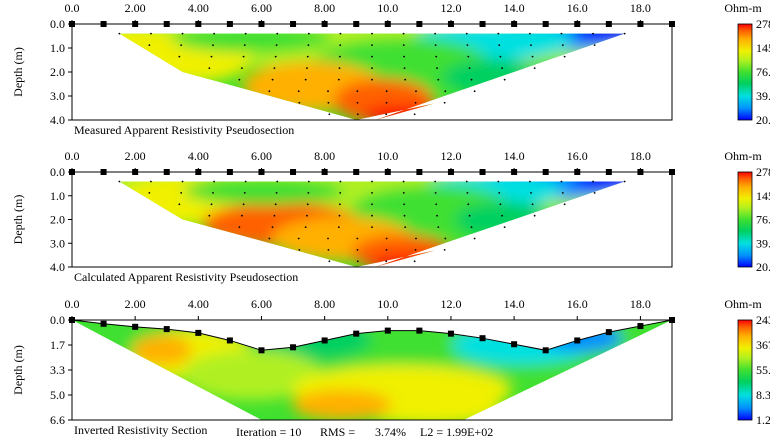 The image size is (770, 447). I want to click on section-fill, so click(372, 224).